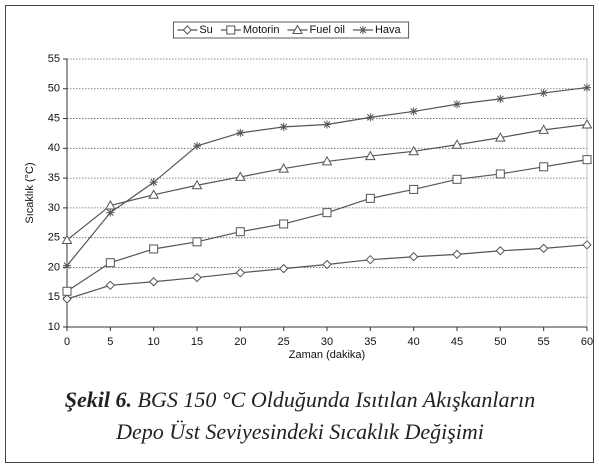  I want to click on caption-label: Şekil 6., so click(98, 399).